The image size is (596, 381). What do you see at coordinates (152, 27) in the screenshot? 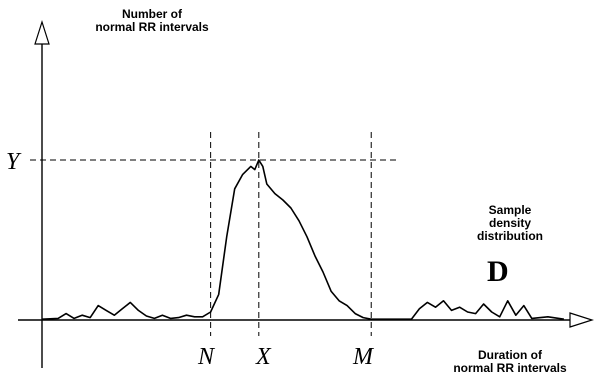
I see `y-axis-title-line-2: normal RR intervals` at bounding box center [152, 27].